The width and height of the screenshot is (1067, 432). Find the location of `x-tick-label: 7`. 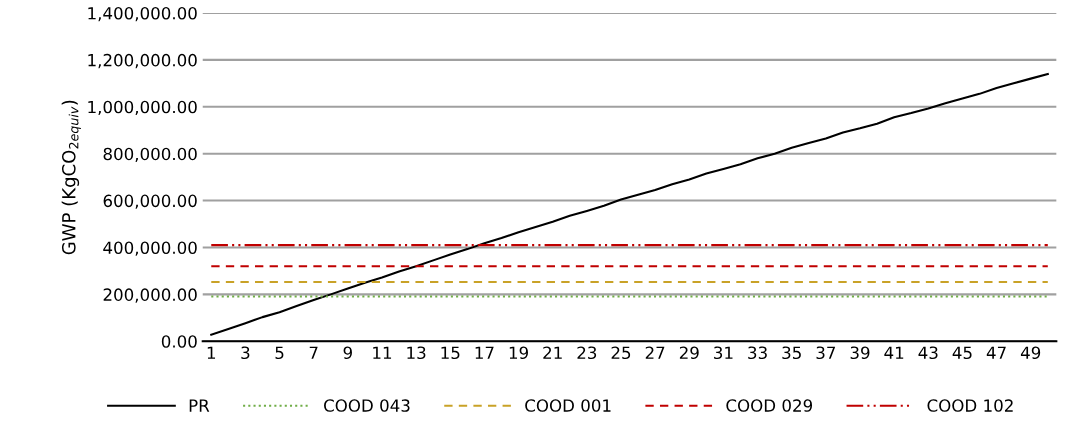

x-tick-label: 7 is located at coordinates (313, 352).